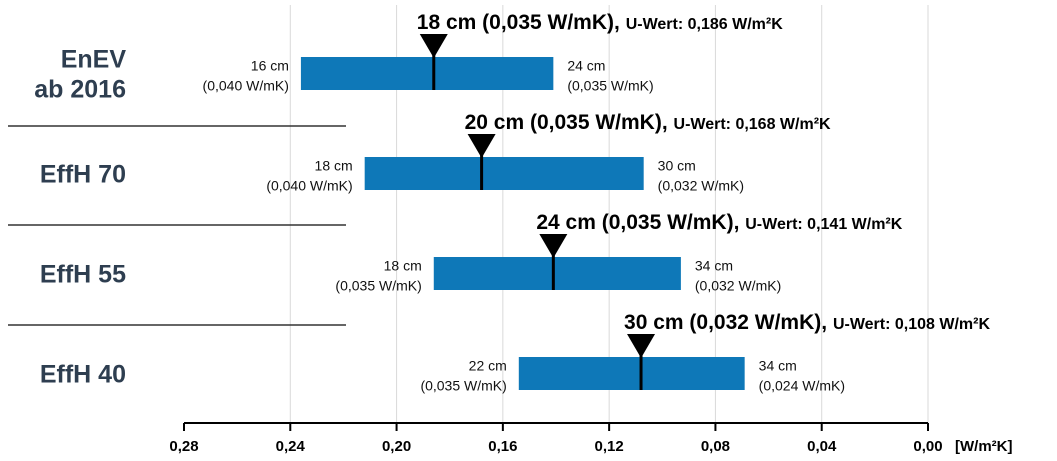 The height and width of the screenshot is (461, 1057). What do you see at coordinates (569, 122) in the screenshot?
I see `headline-thickness: 20 cm (0,035 W/mK),` at bounding box center [569, 122].